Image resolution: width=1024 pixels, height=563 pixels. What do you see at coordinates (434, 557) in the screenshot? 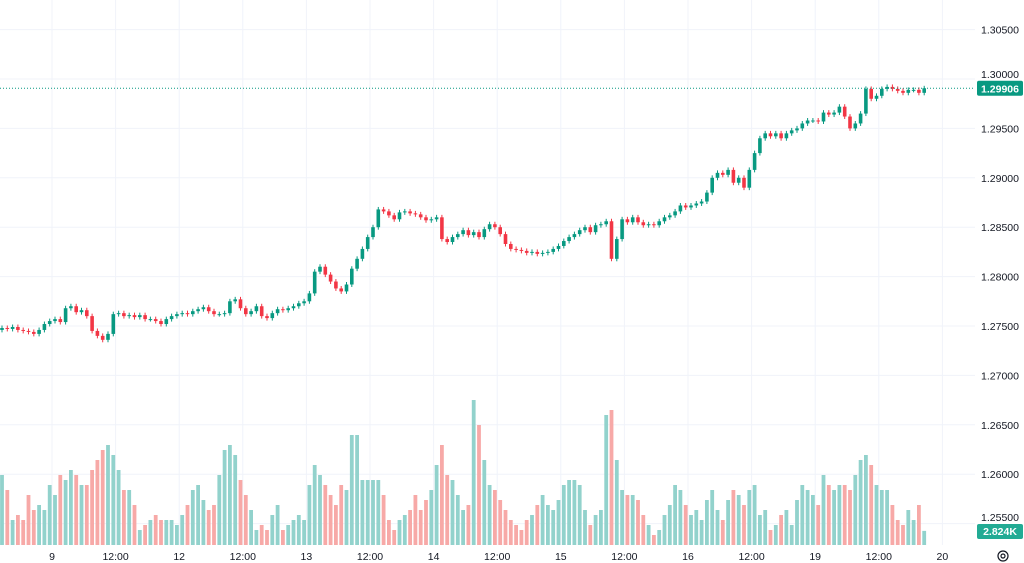
I see `x-tick-label: 14` at bounding box center [434, 557].